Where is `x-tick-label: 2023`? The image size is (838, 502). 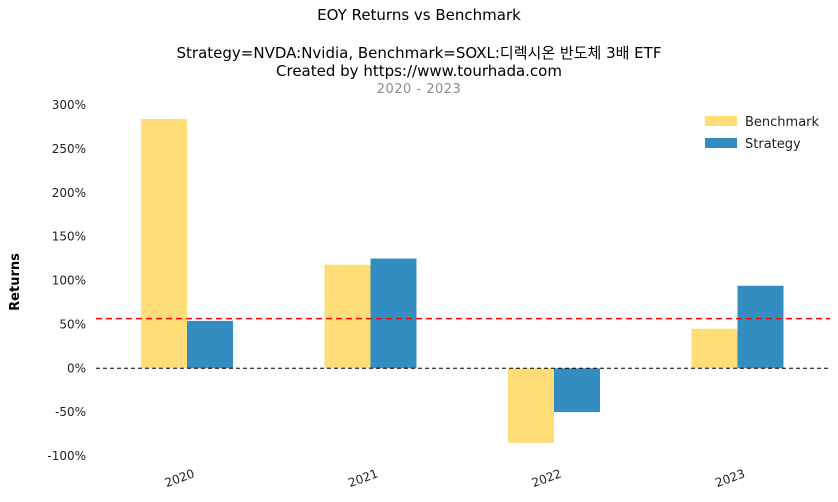 x-tick-label: 2023 is located at coordinates (729, 478).